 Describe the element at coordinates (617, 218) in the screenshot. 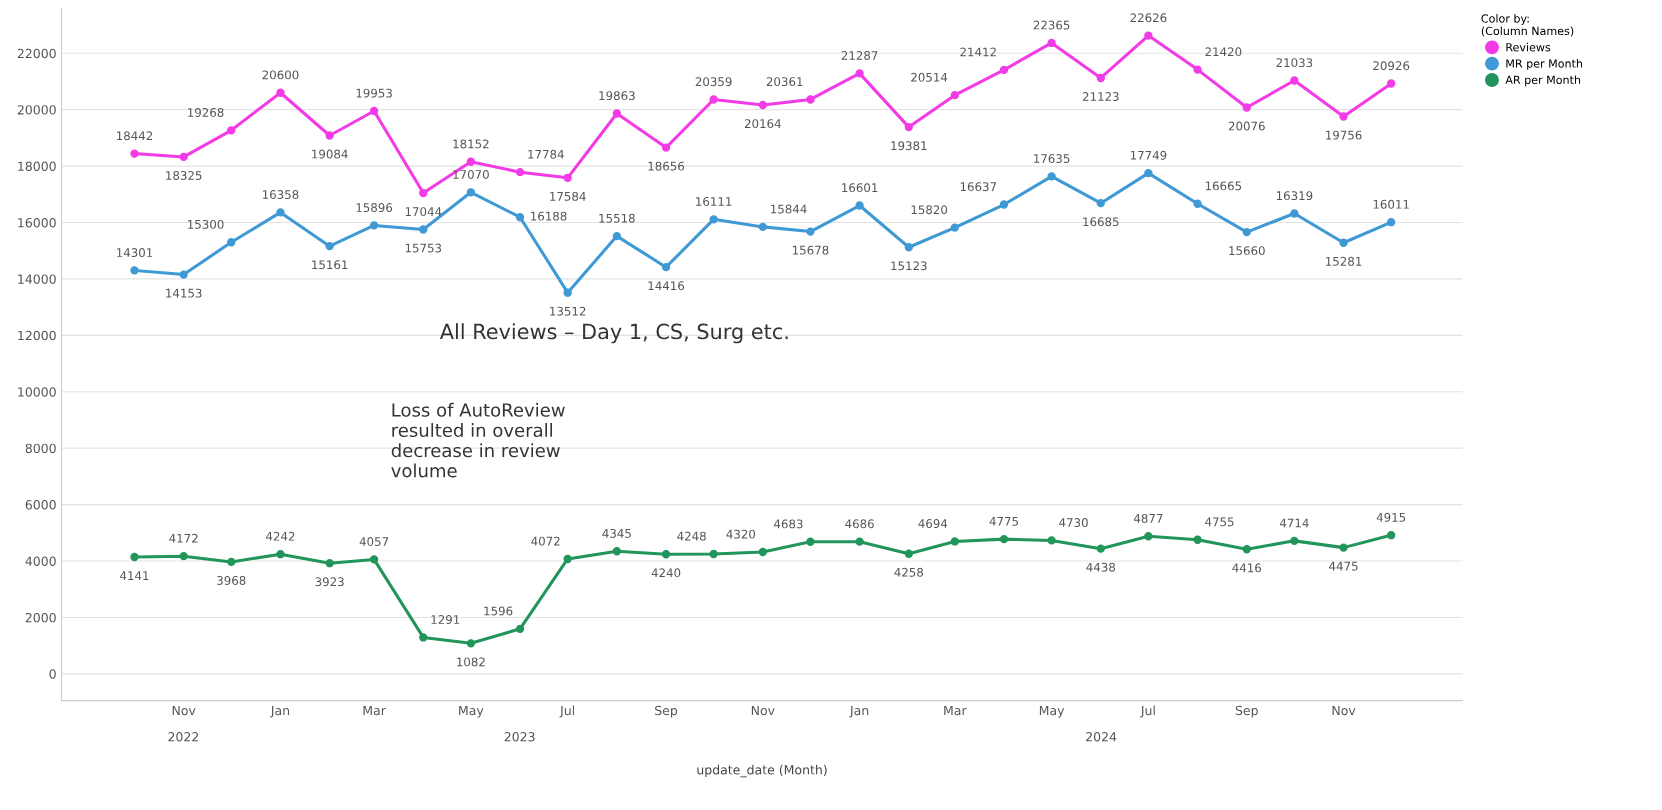

I see `data-label: 15518` at that location.